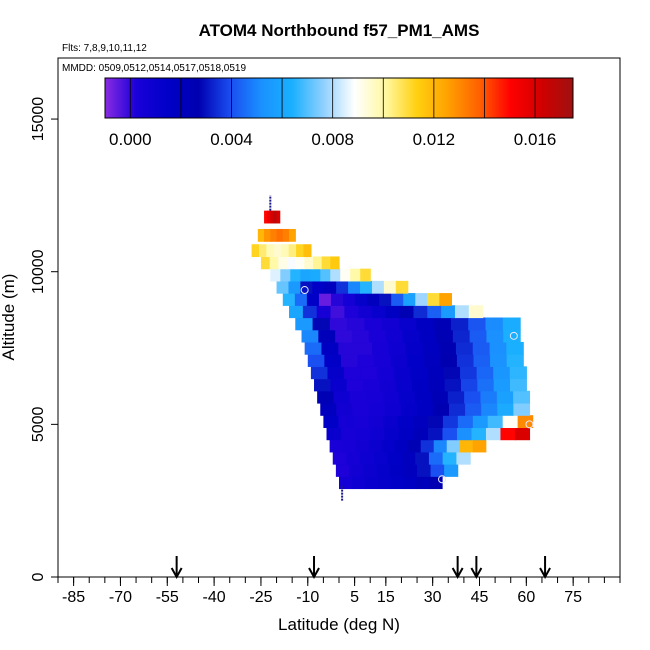 The image size is (650, 650). What do you see at coordinates (38, 424) in the screenshot?
I see `y-tick-label: 5000` at bounding box center [38, 424].